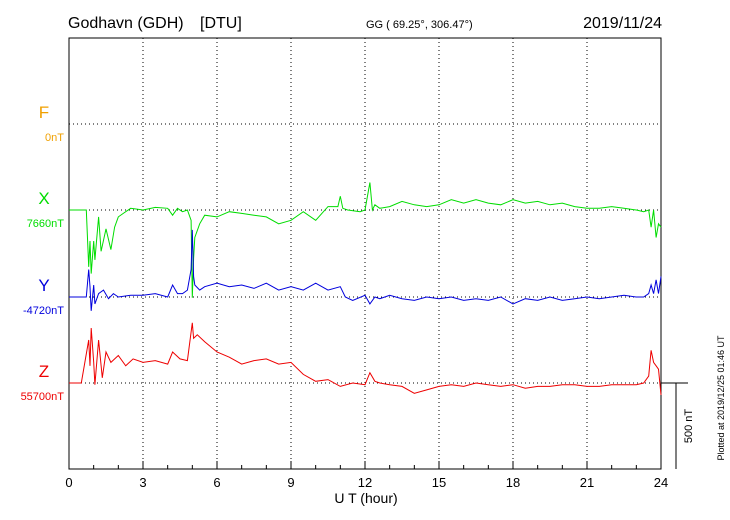 Image resolution: width=730 pixels, height=520 pixels. What do you see at coordinates (216, 482) in the screenshot?
I see `x-tick-label: 6` at bounding box center [216, 482].